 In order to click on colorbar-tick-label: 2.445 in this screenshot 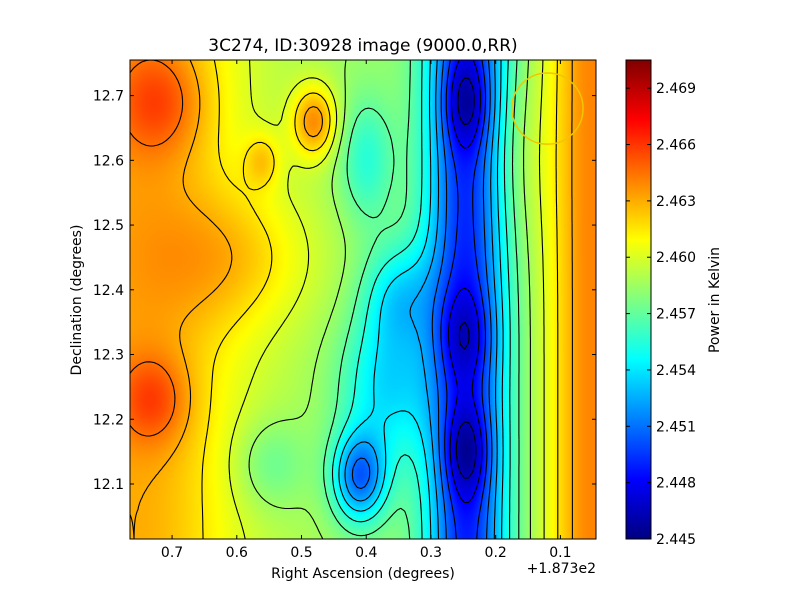, I will do `click(676, 540)`.